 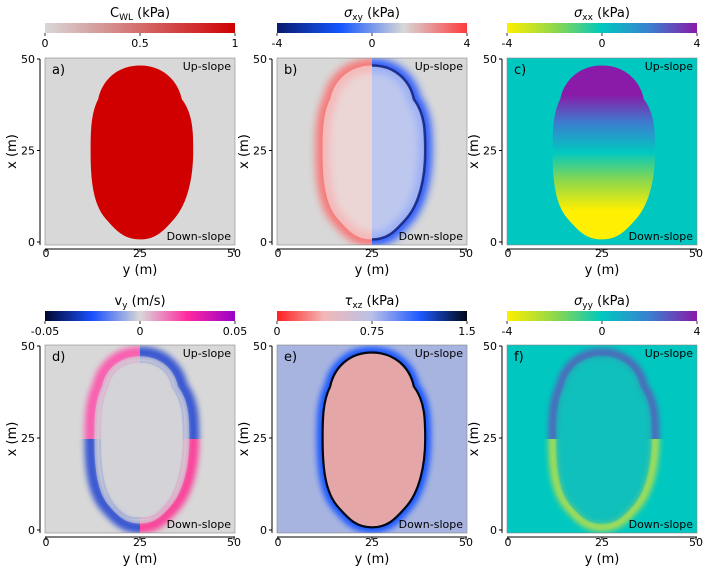 I want to click on colorbar-title: σxy (kPa), so click(x=372, y=14).